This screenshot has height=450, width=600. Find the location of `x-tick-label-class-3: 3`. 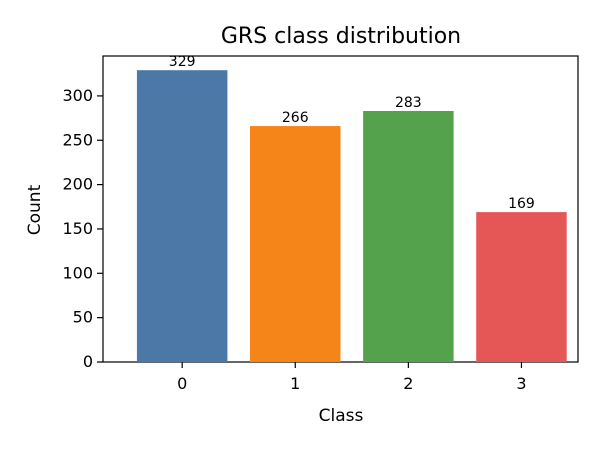

x-tick-label-class-3: 3 is located at coordinates (521, 383).